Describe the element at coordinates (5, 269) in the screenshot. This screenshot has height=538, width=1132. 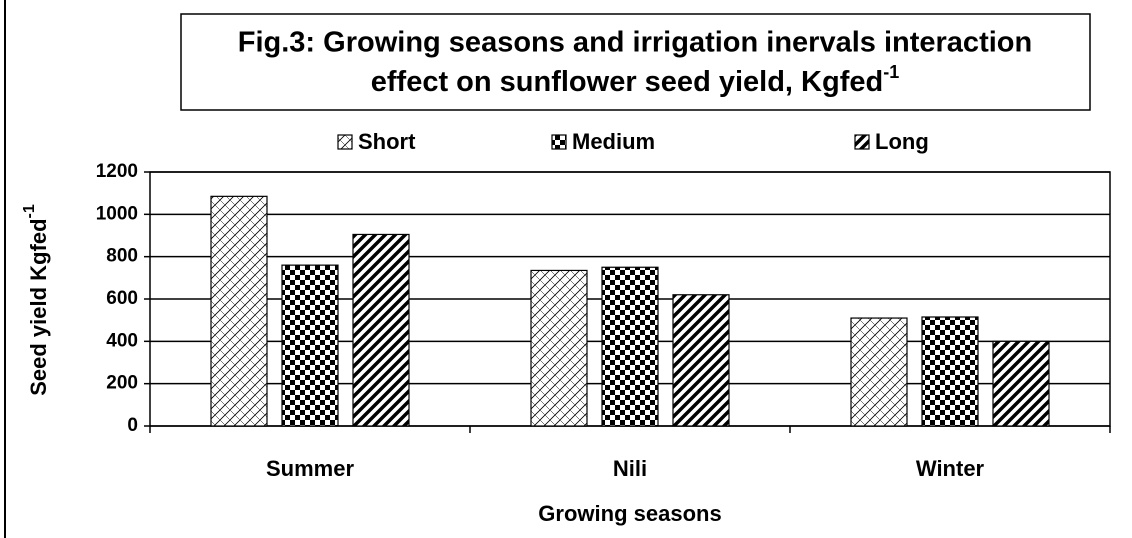
I see `frame` at that location.